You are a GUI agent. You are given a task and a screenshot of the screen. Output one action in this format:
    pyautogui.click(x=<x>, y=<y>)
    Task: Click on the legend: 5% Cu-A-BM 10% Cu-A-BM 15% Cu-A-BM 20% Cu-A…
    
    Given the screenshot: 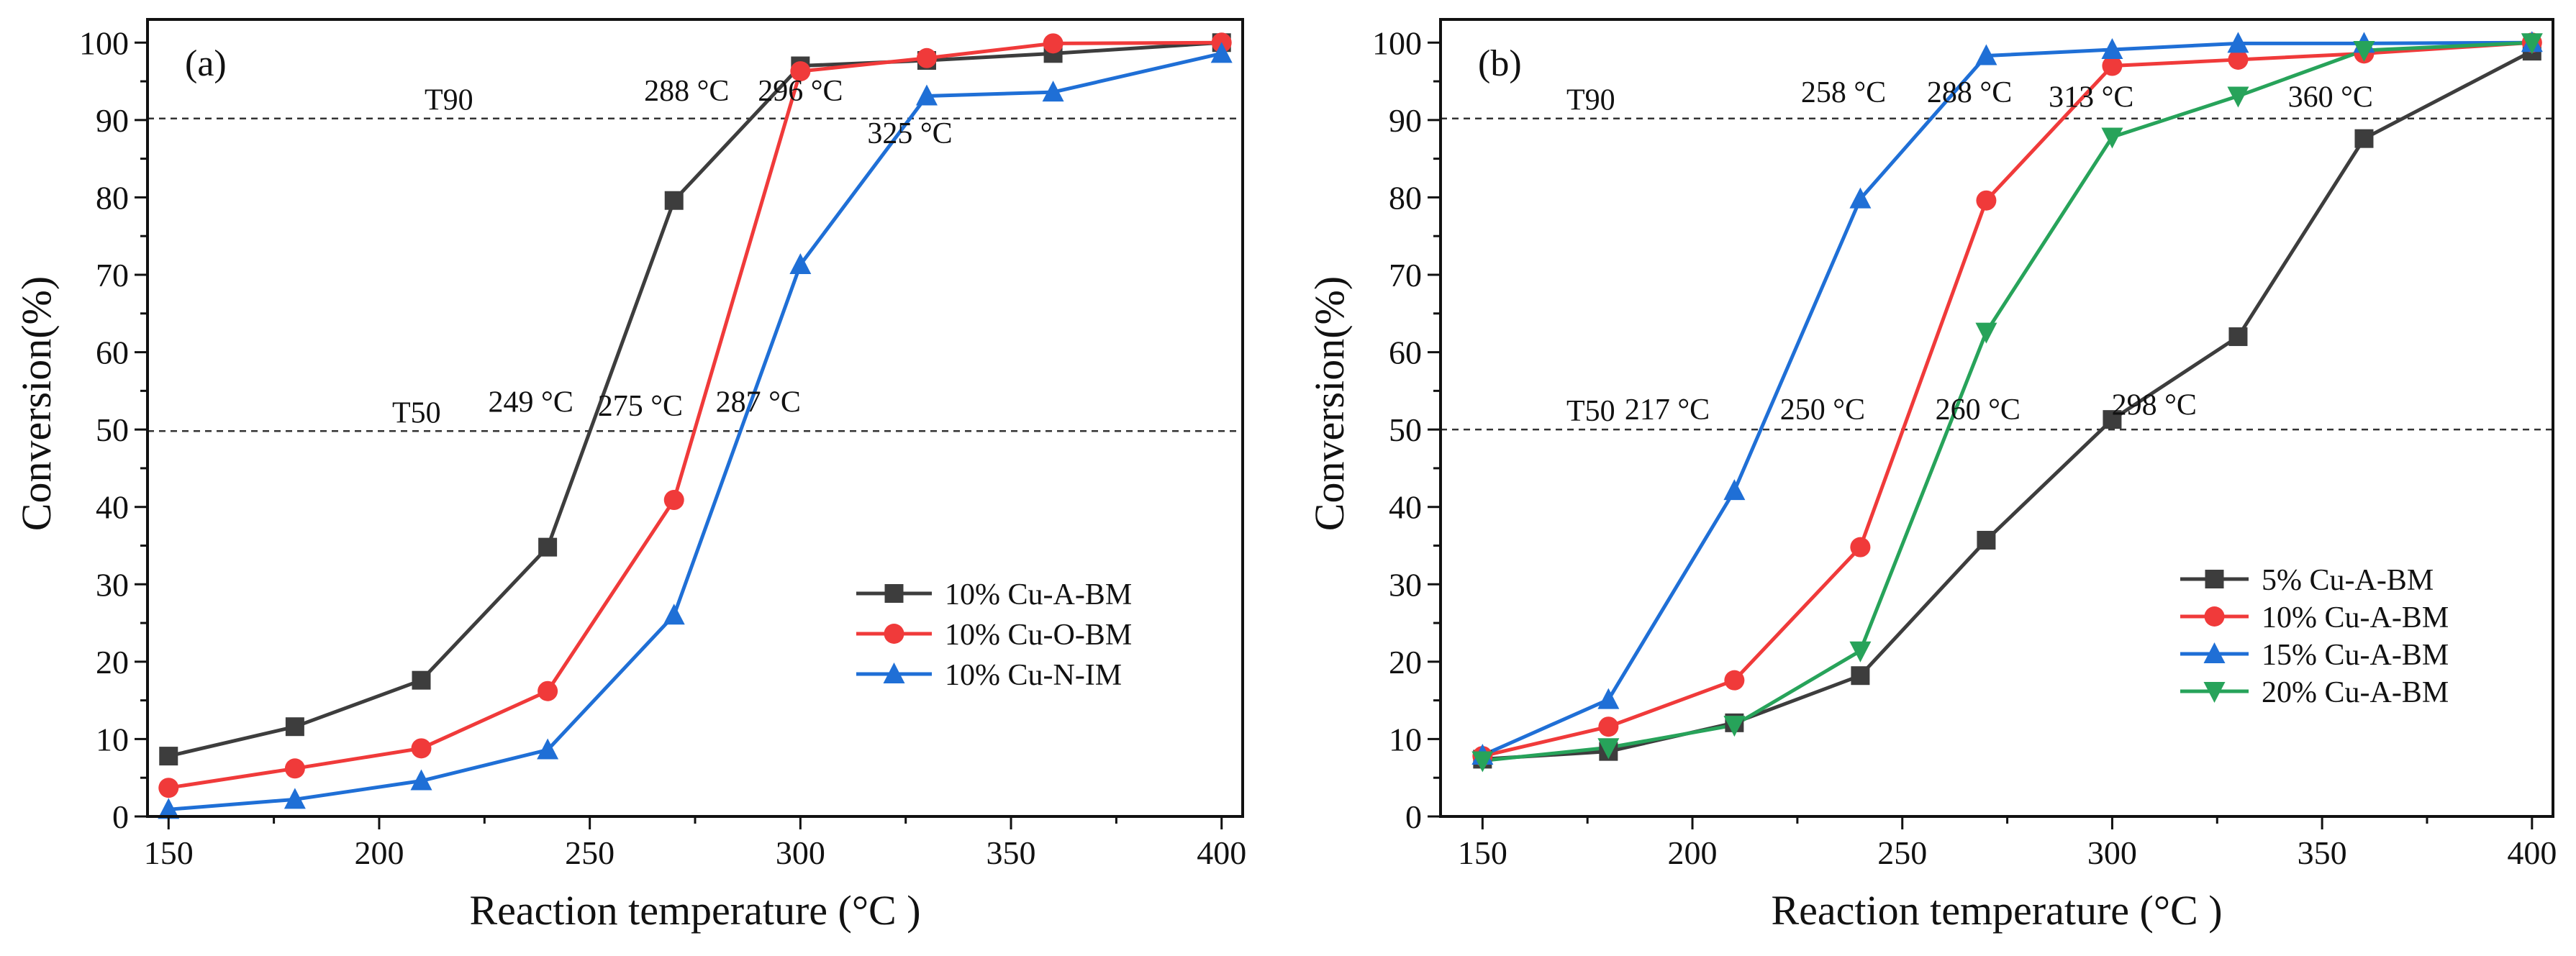 What is the action you would take?
    pyautogui.click(x=2314, y=636)
    